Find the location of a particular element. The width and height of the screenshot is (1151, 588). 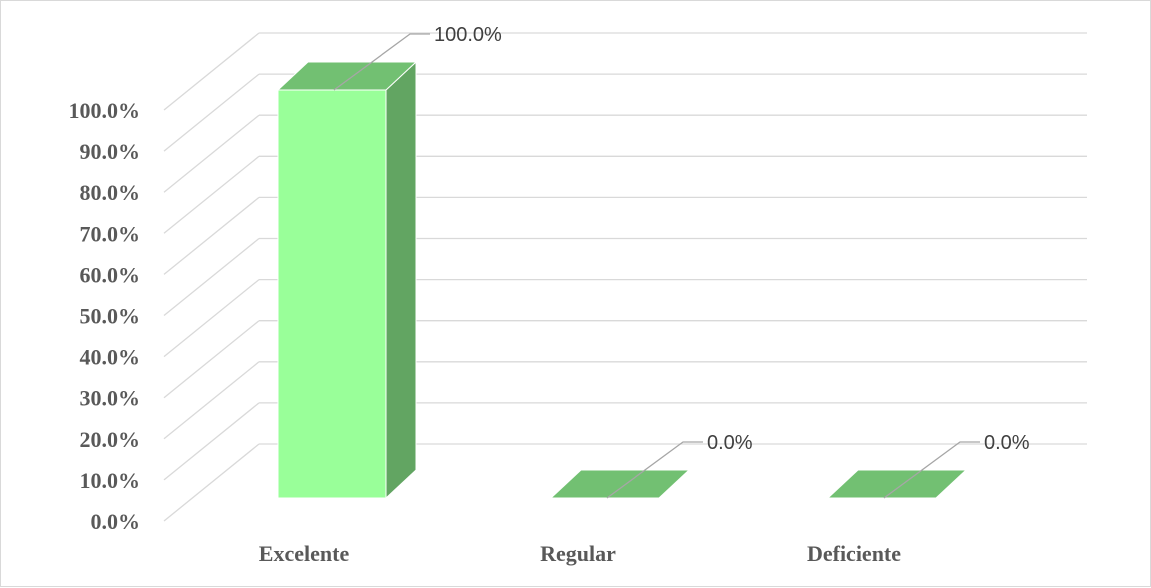

y-tick-label: 90.0% is located at coordinates (110, 151).